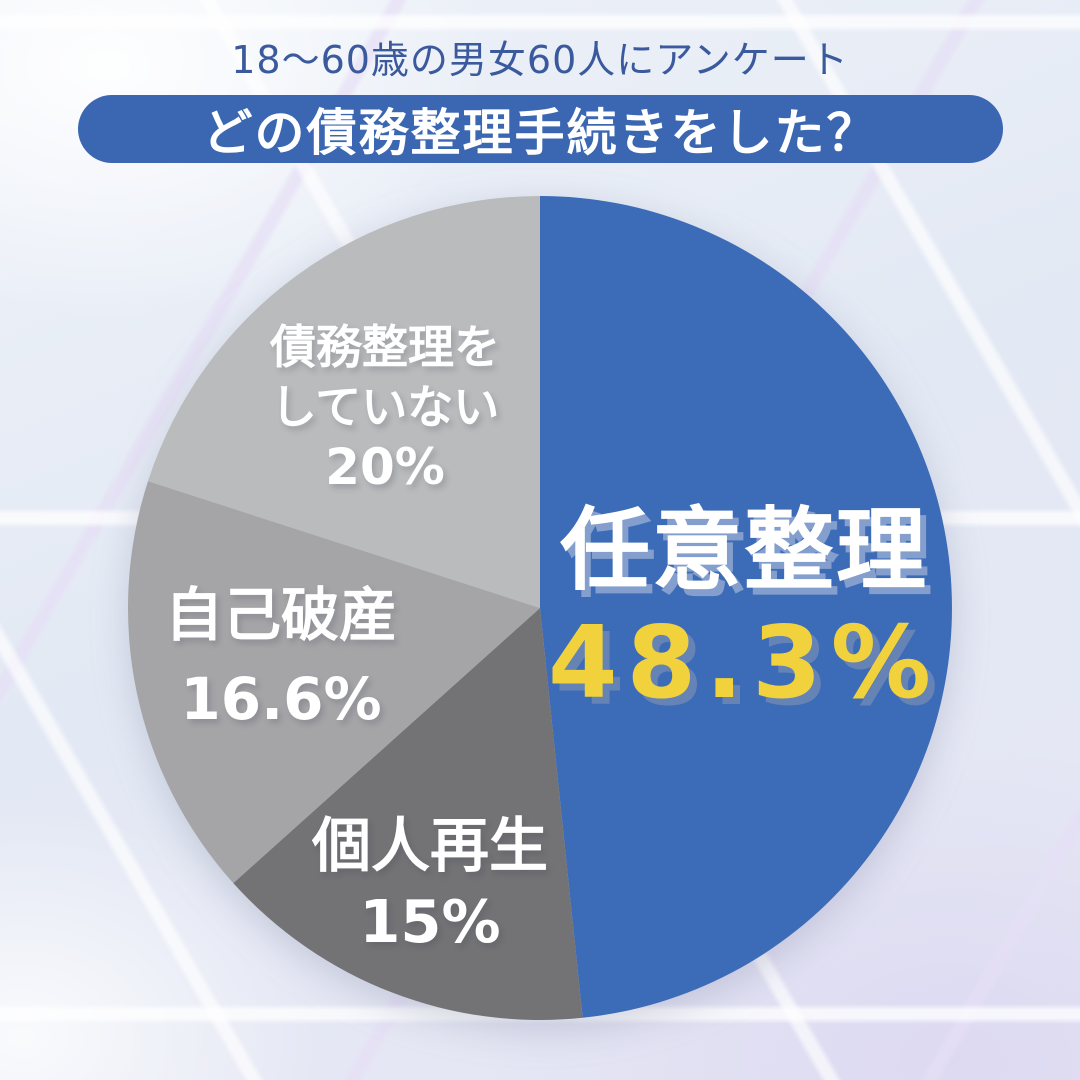 The height and width of the screenshot is (1080, 1080). I want to click on segment-value: 20%, so click(385, 467).